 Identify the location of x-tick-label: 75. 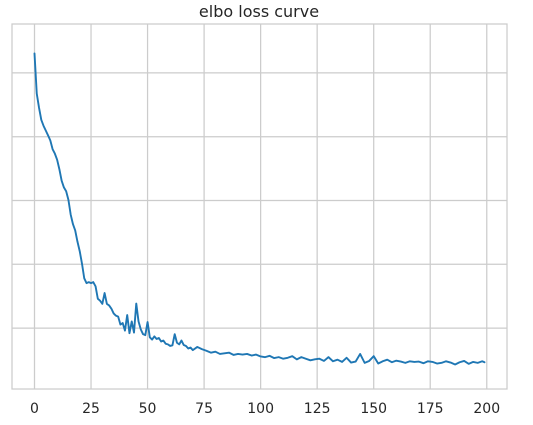
(204, 409).